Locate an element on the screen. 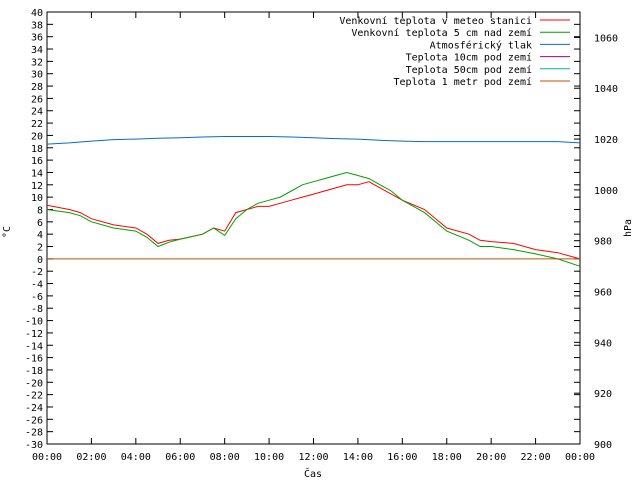 The width and height of the screenshot is (640, 480). y-tick-label: 12 is located at coordinates (37, 186).